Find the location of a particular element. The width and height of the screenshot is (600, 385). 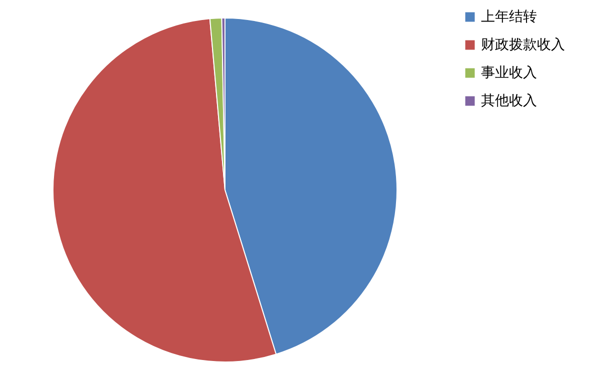

legend-label: 财政拨款收入 is located at coordinates (523, 45).